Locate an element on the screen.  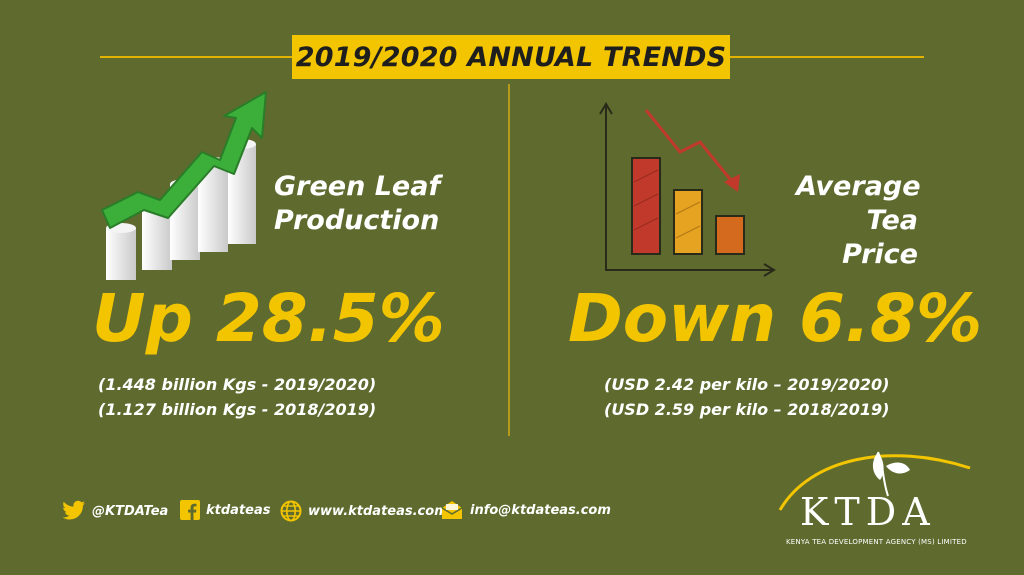
rising-bar-chart-icon is located at coordinates (184, 185).